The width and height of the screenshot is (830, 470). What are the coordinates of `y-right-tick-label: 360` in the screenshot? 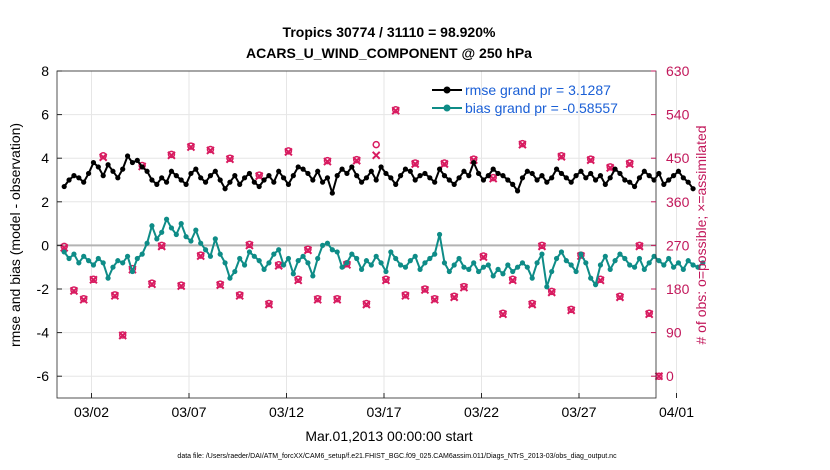 It's located at (678, 202).